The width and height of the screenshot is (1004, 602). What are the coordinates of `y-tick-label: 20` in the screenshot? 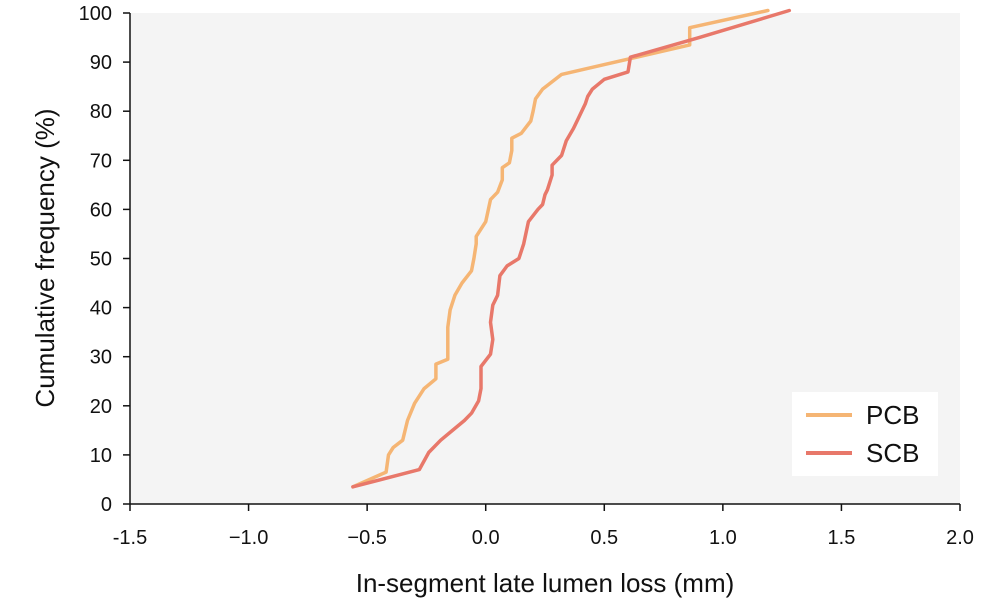 It's located at (101, 407).